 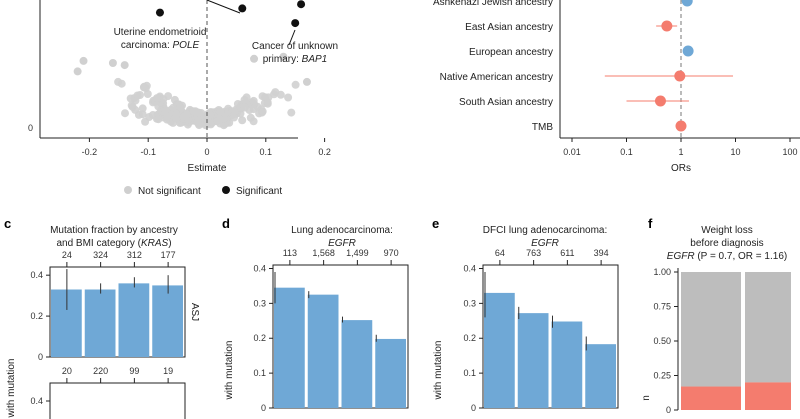 I want to click on panel-c-side-label: ASJ, so click(x=194, y=312).